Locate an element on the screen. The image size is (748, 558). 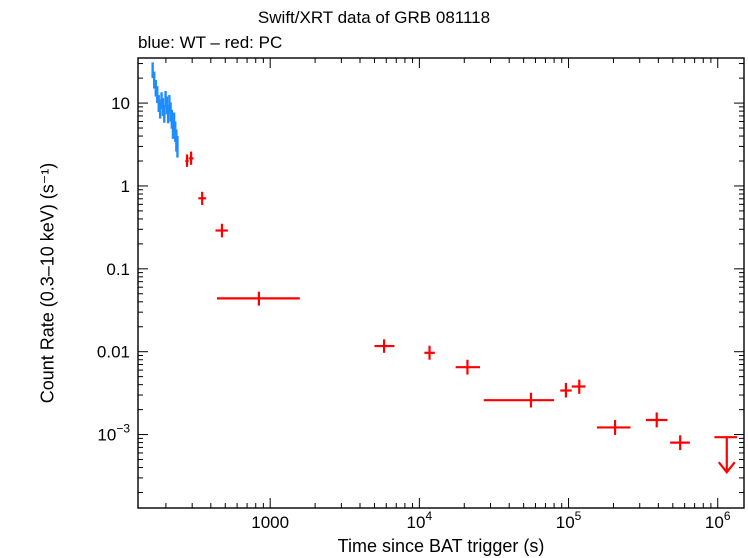
y-tick-label: 10 is located at coordinates (120, 103).